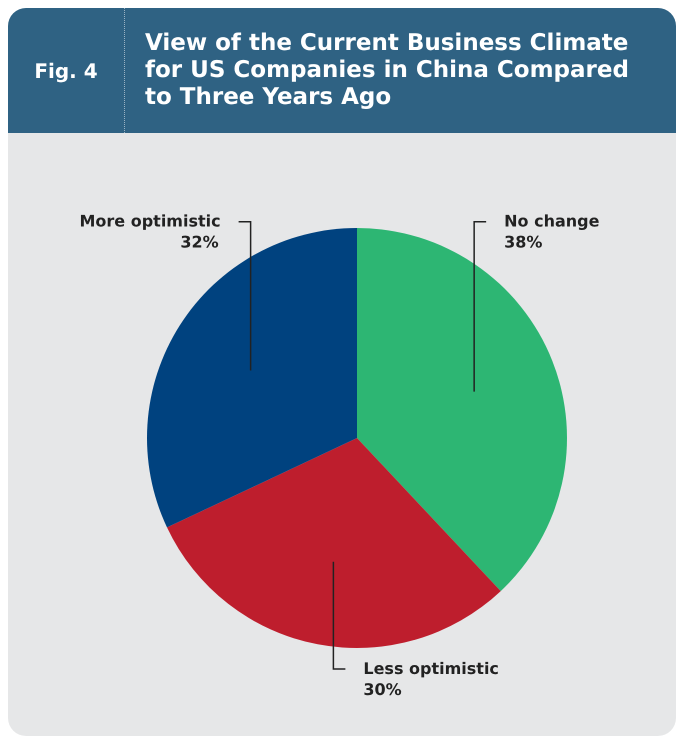 Image resolution: width=684 pixels, height=744 pixels. Describe the element at coordinates (199, 242) in the screenshot. I see `data-label: 32%` at that location.